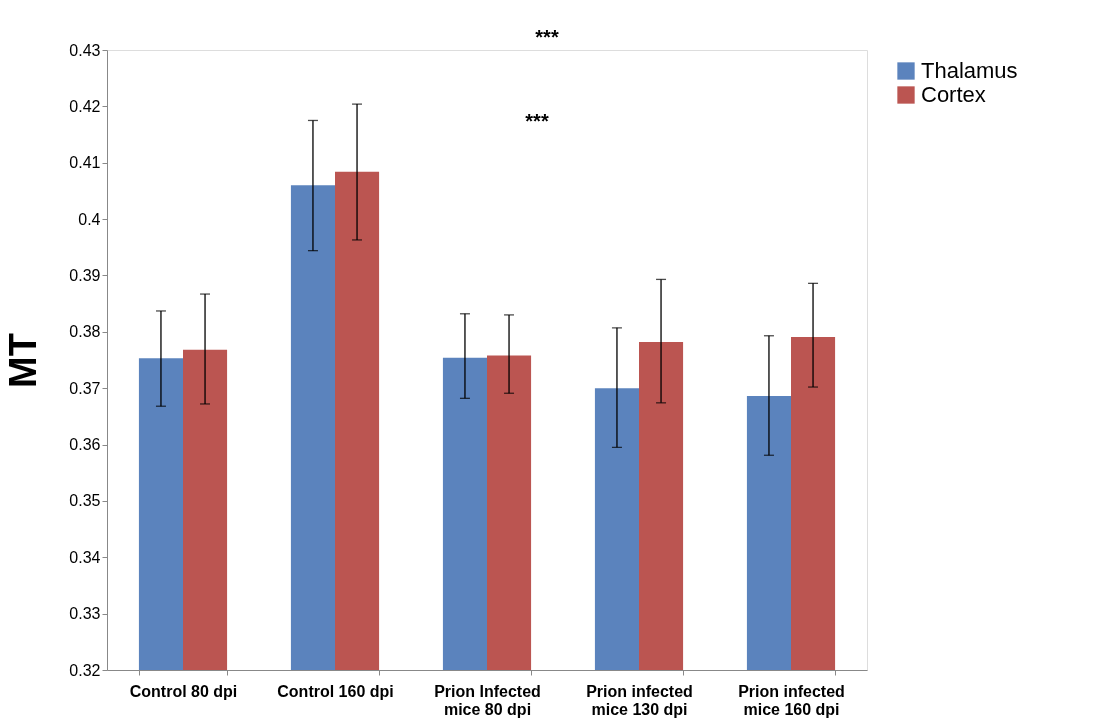  What do you see at coordinates (85, 670) in the screenshot?
I see `y-tick-label: 0.32` at bounding box center [85, 670].